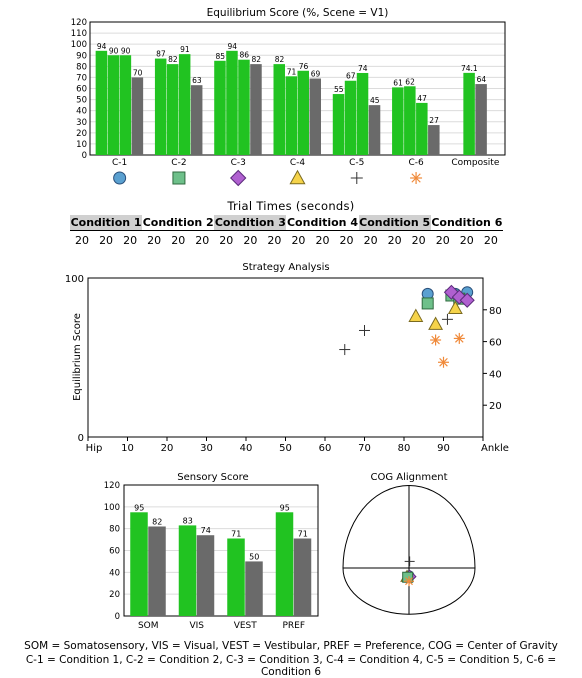 This screenshot has width=582, height=678. I want to click on eq-bar-value-label: 61, so click(398, 82).